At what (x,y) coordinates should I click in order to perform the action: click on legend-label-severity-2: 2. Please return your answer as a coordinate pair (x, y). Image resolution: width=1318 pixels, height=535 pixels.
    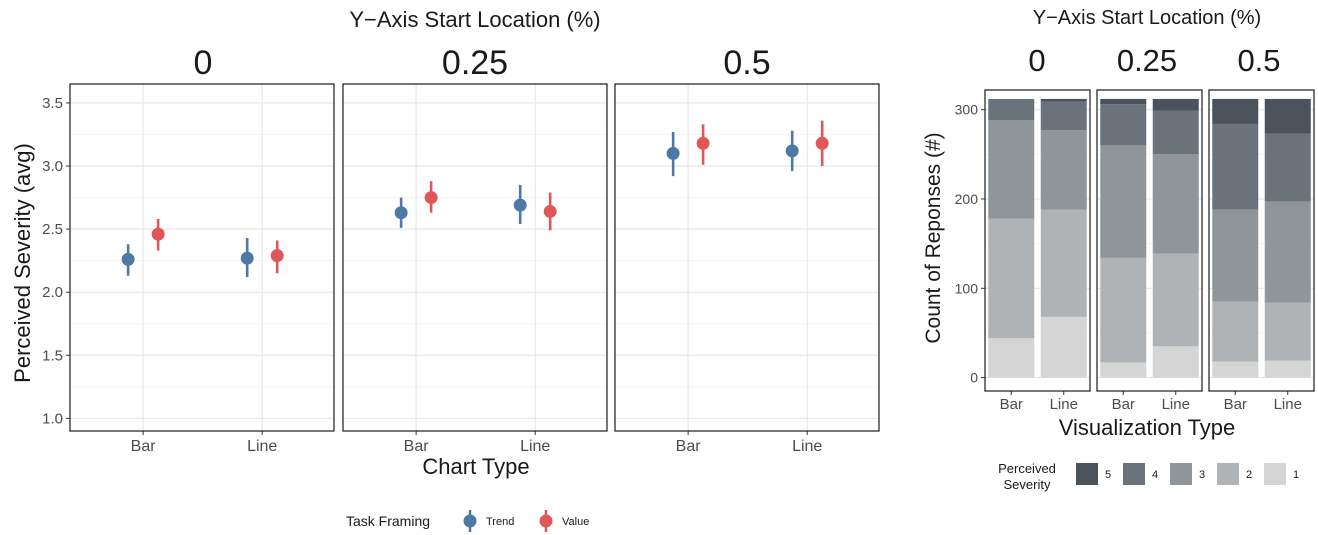
    Looking at the image, I should click on (1249, 475).